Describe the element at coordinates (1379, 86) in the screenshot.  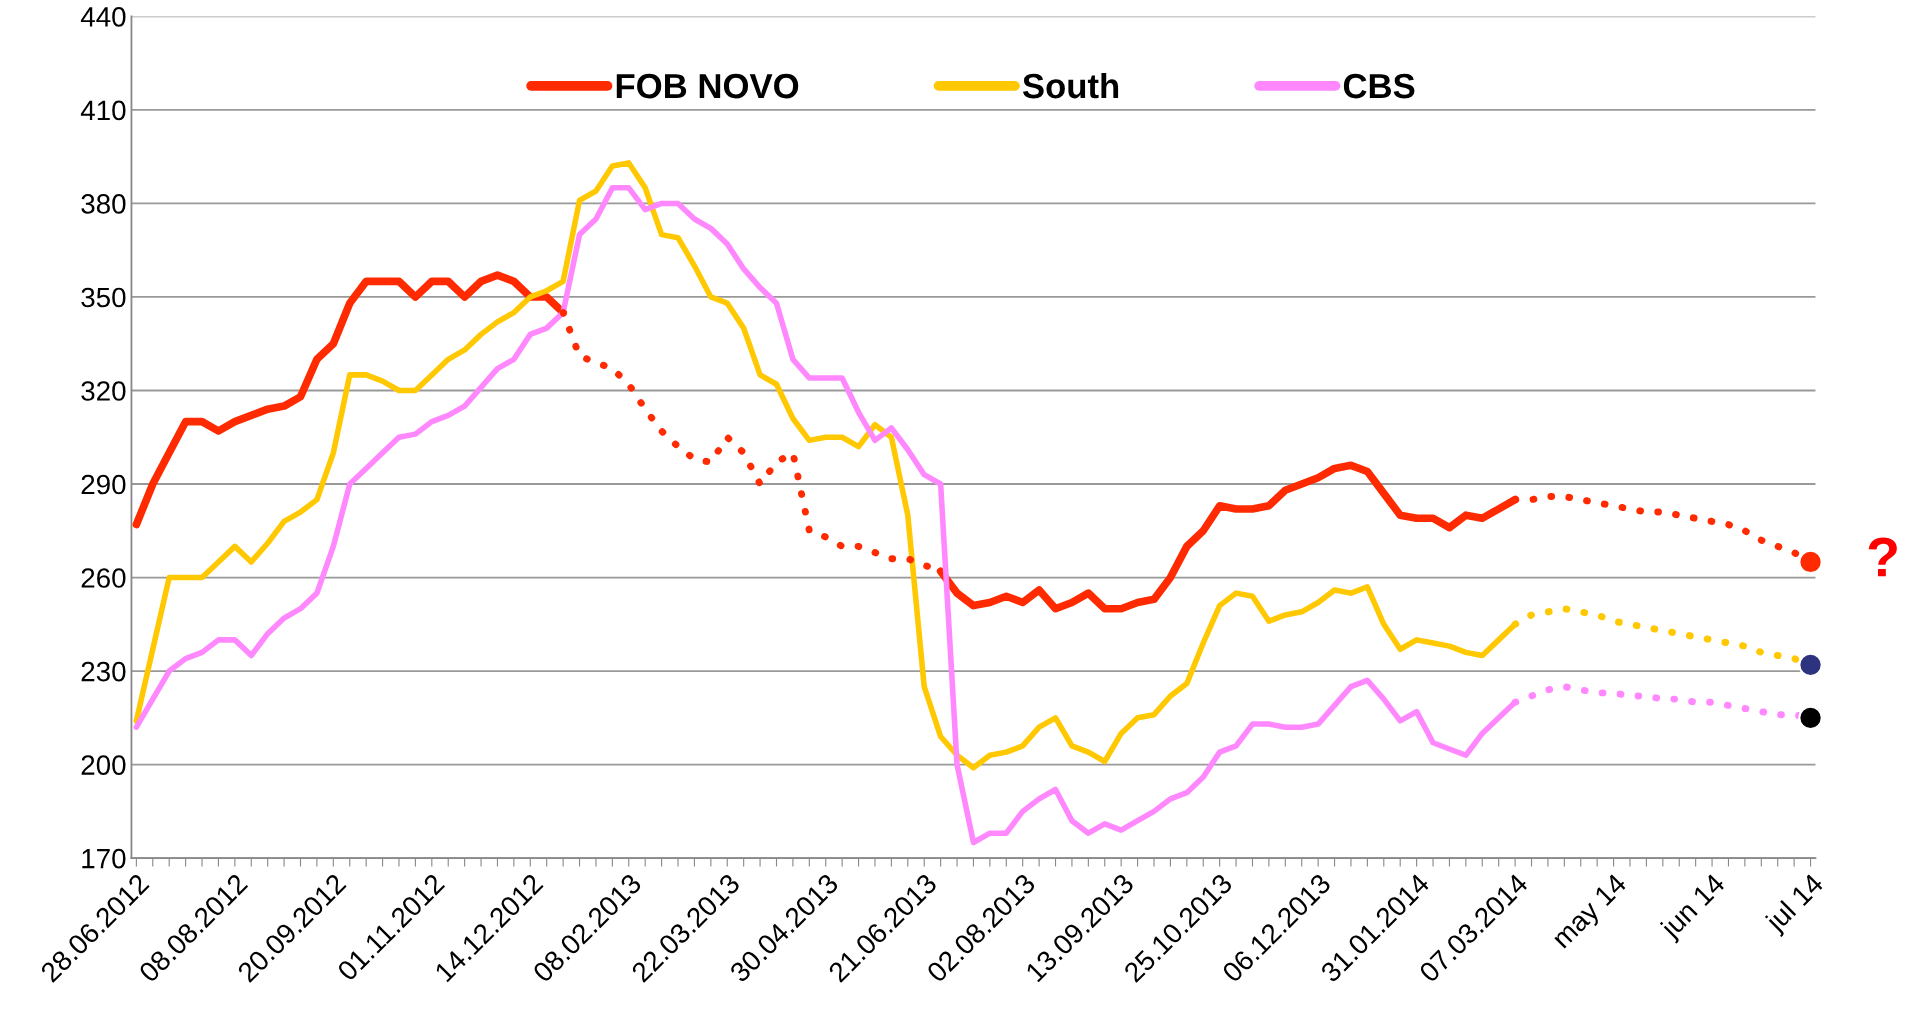
I see `legend-label: CBS` at that location.